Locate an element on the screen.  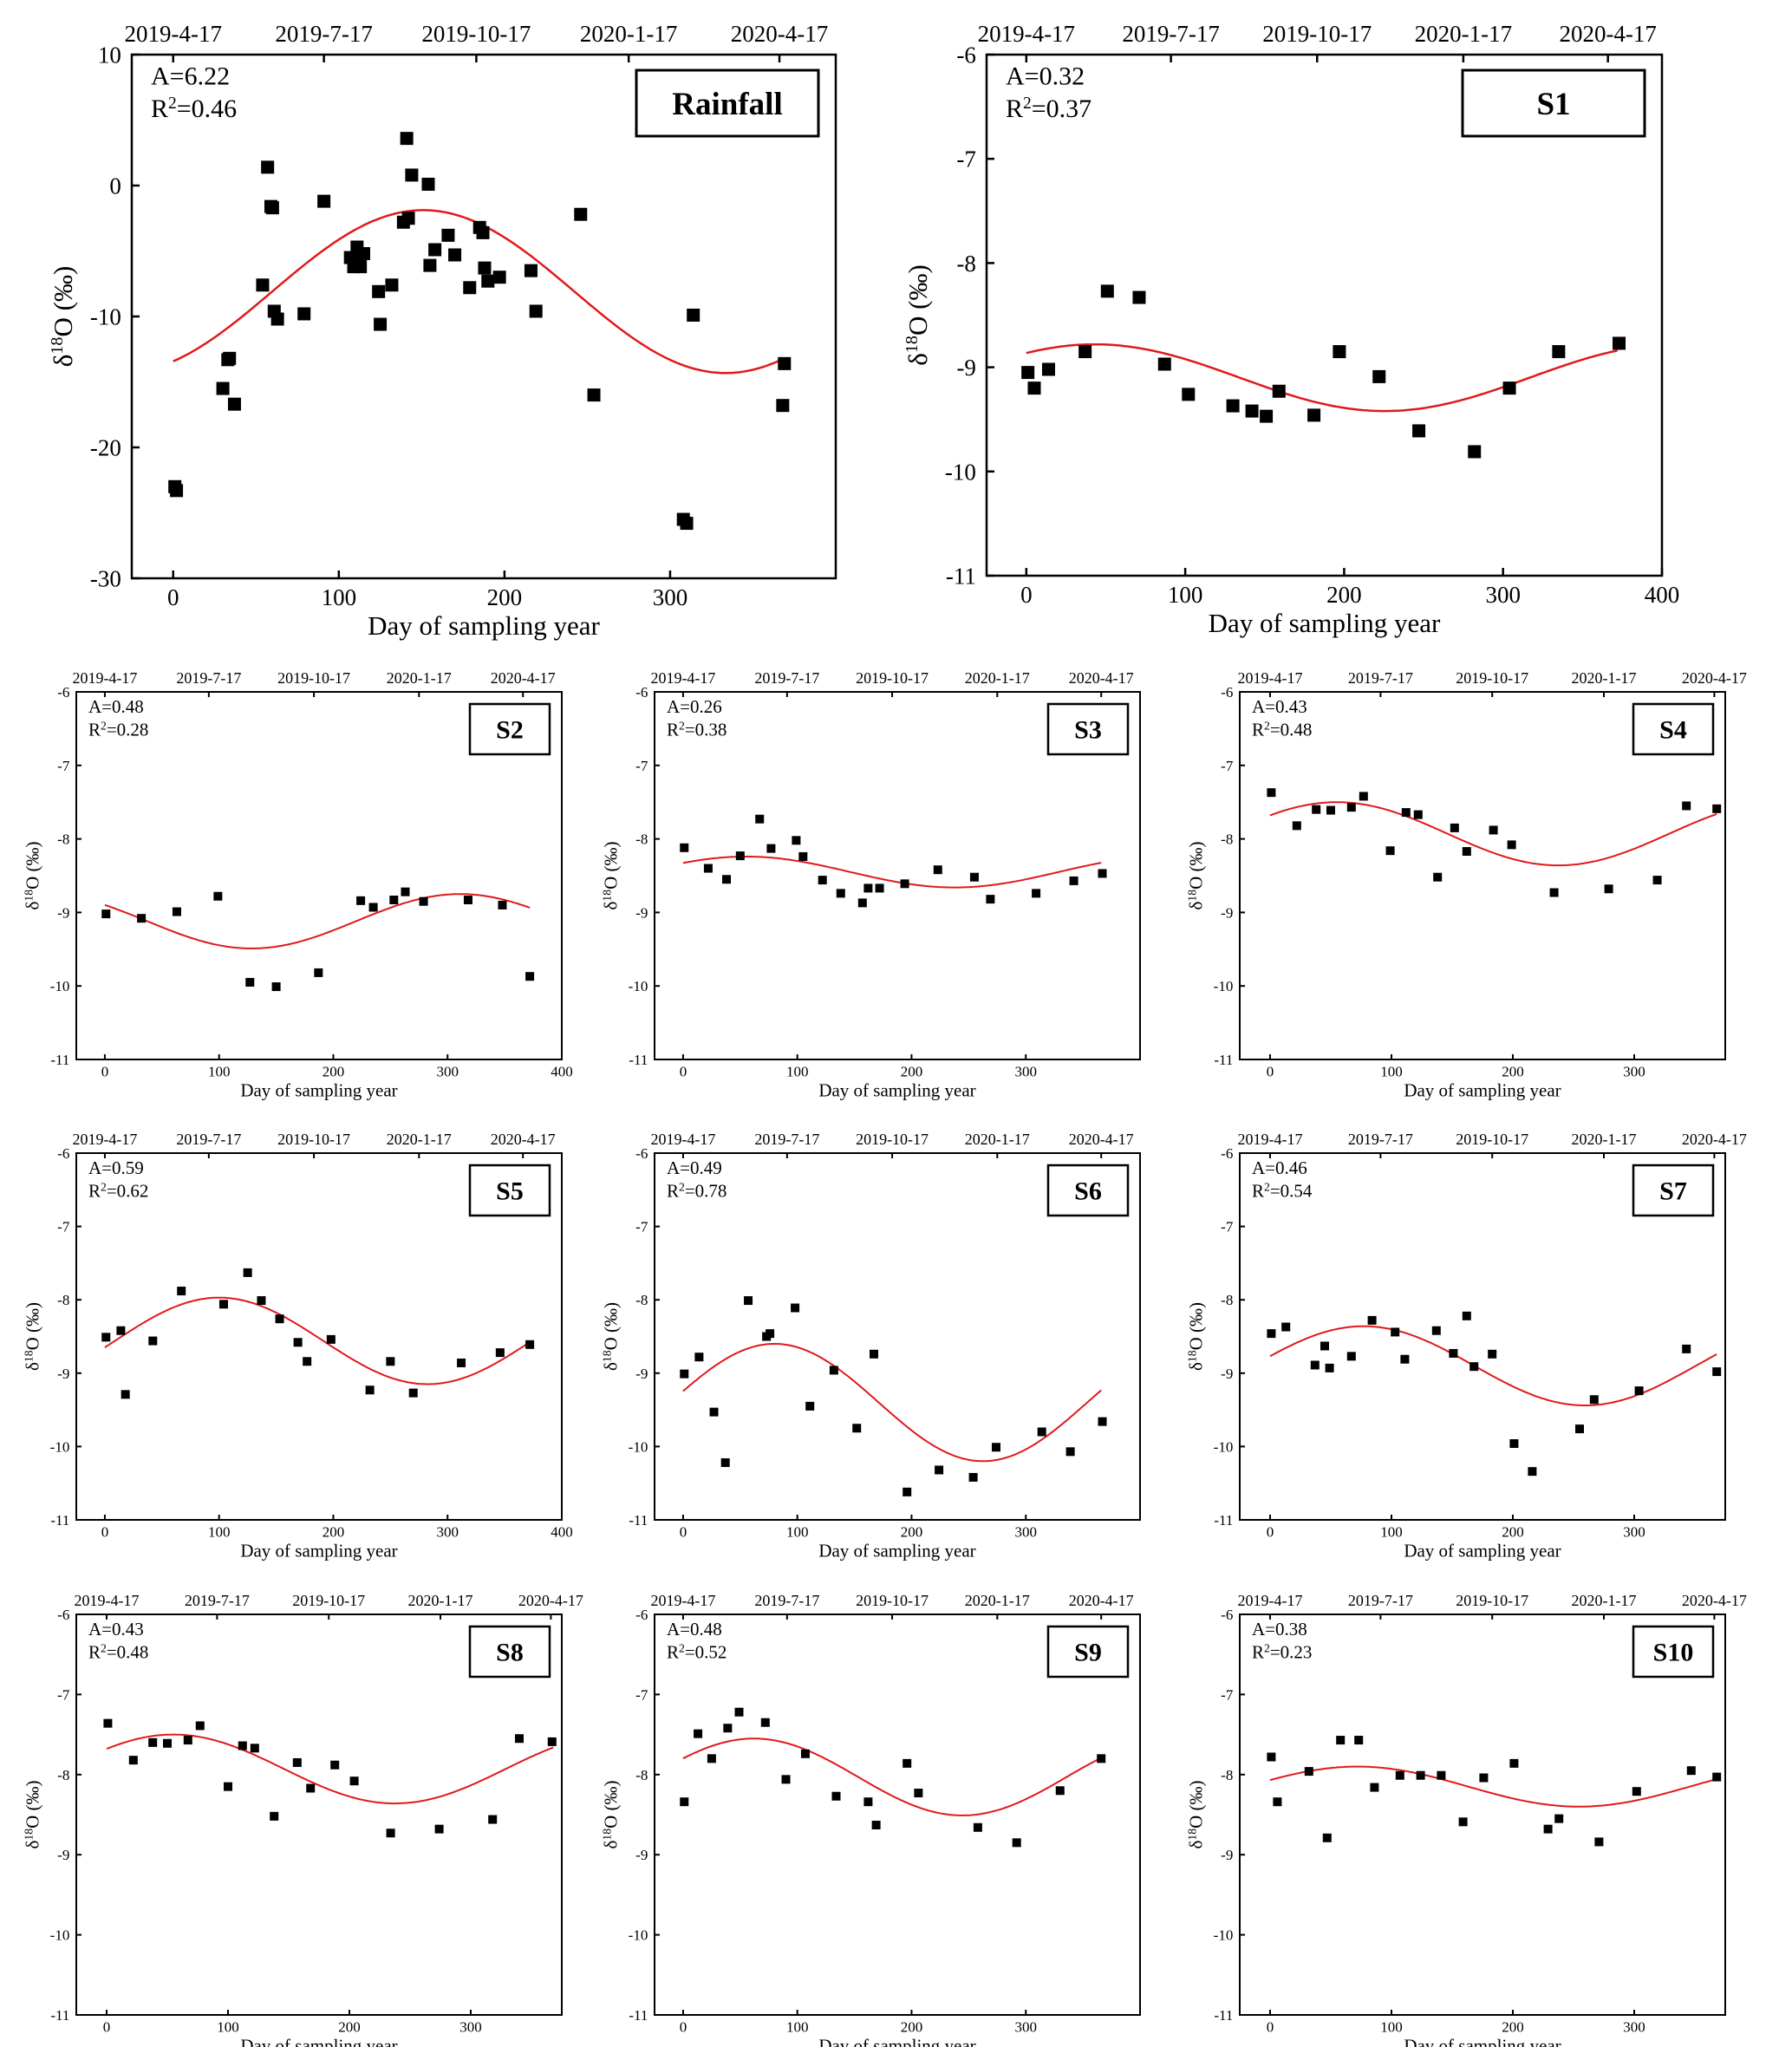
x-tick-label: 400 is located at coordinates (562, 1072).